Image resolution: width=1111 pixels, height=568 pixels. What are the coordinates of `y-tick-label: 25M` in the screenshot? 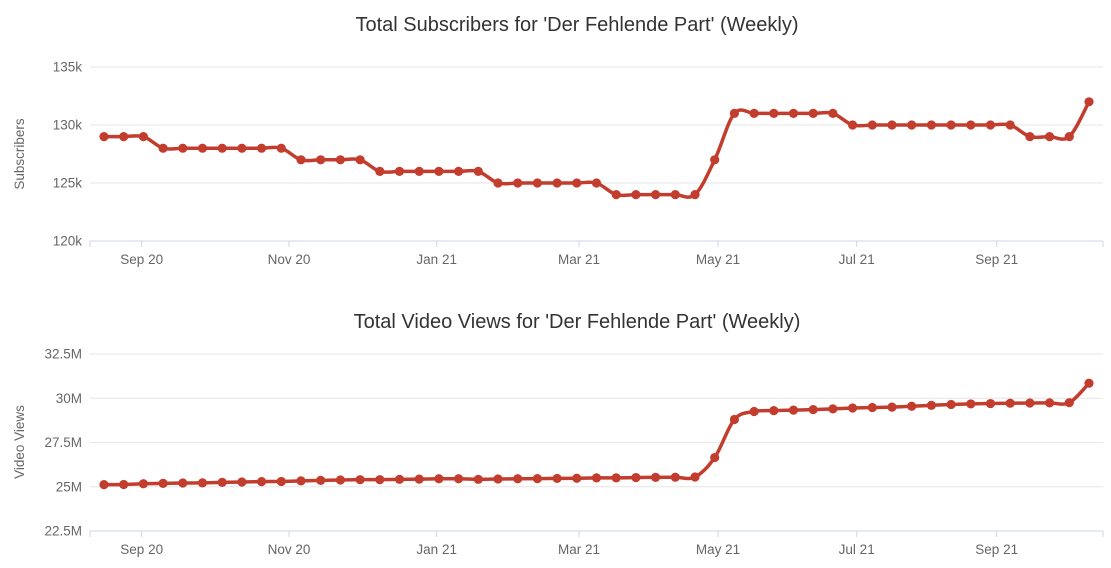 It's located at (69, 486).